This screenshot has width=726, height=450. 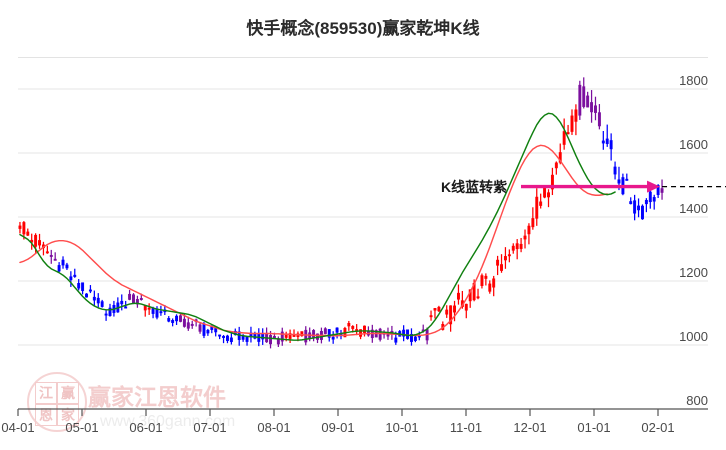 What do you see at coordinates (693, 208) in the screenshot?
I see `y-axis-tick-label: 1400` at bounding box center [693, 208].